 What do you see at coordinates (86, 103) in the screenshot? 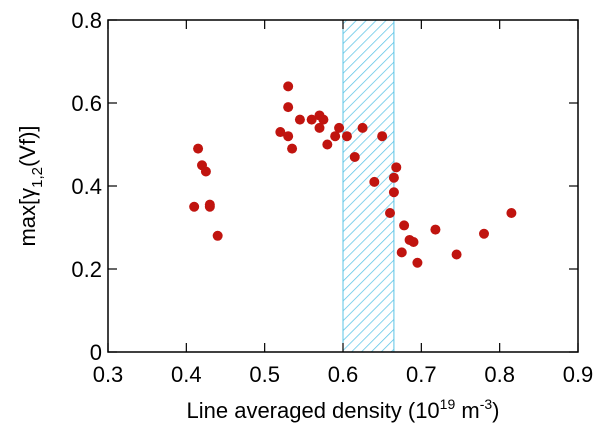
I see `y-tick-label: 0.6` at bounding box center [86, 103].